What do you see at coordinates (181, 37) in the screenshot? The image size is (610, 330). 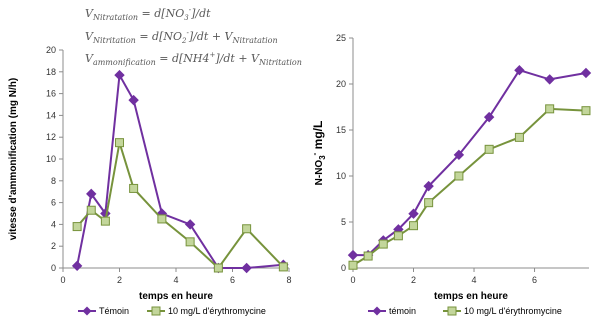 I see `equation-2: VNitritation = d[NO2-]/dt + VNitratation` at bounding box center [181, 37].